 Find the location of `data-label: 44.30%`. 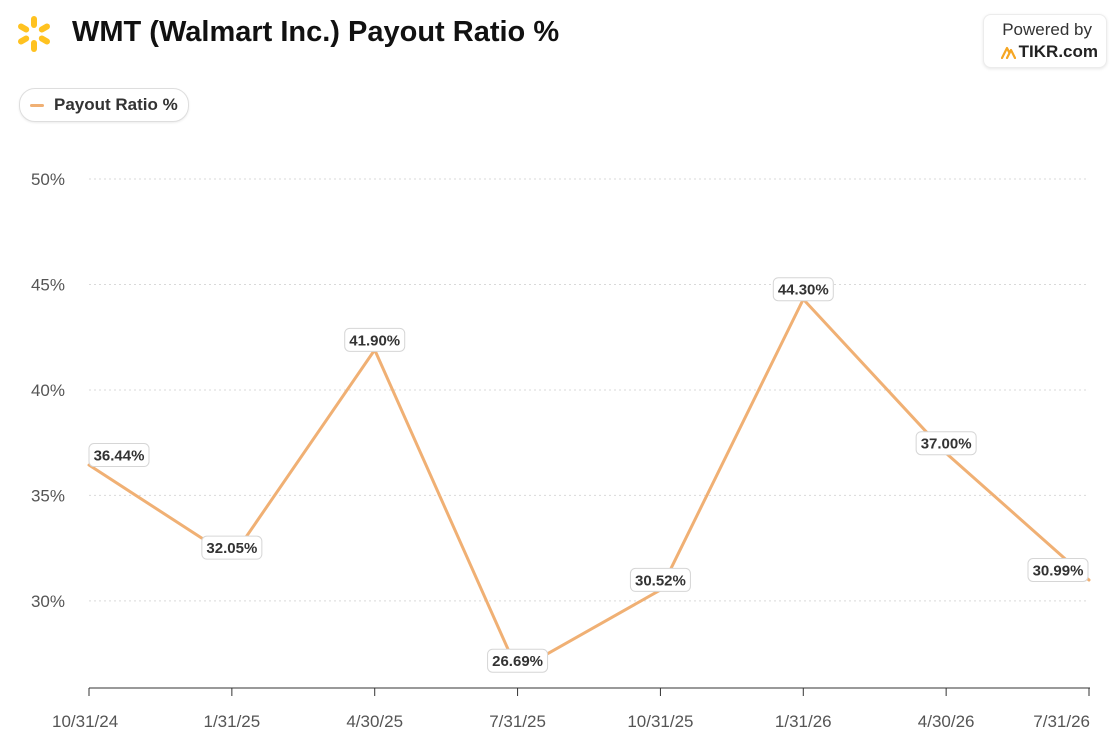

data-label: 44.30% is located at coordinates (803, 290).